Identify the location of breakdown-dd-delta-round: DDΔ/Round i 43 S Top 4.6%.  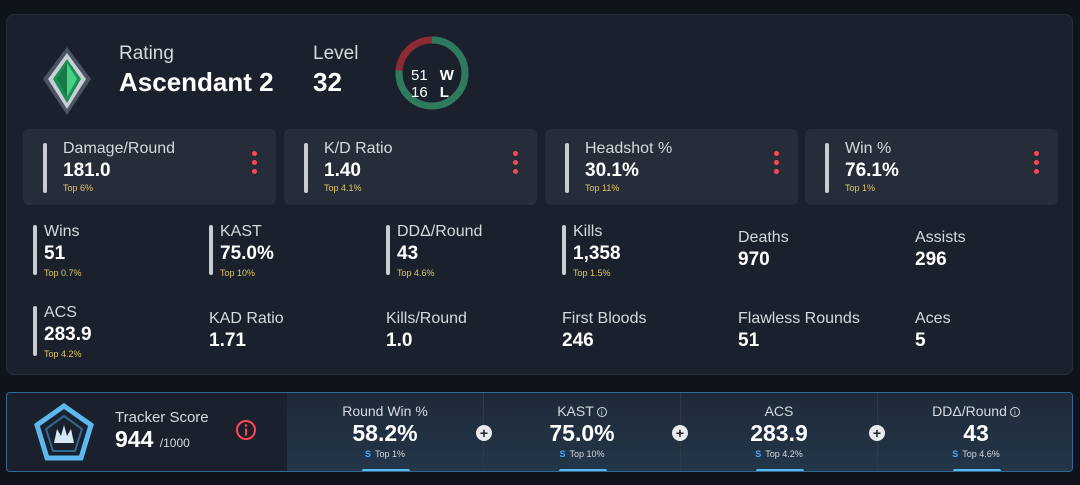
(975, 432).